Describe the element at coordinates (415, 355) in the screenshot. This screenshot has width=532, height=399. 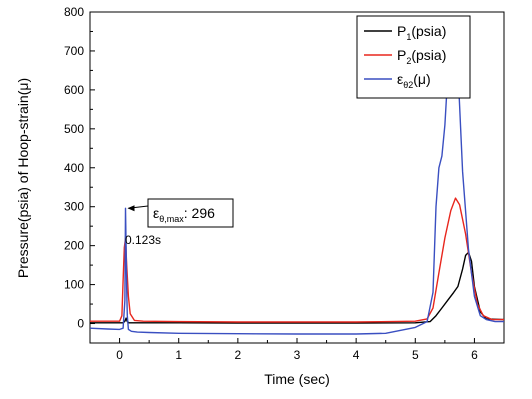
I see `x-tick-label: 5` at that location.